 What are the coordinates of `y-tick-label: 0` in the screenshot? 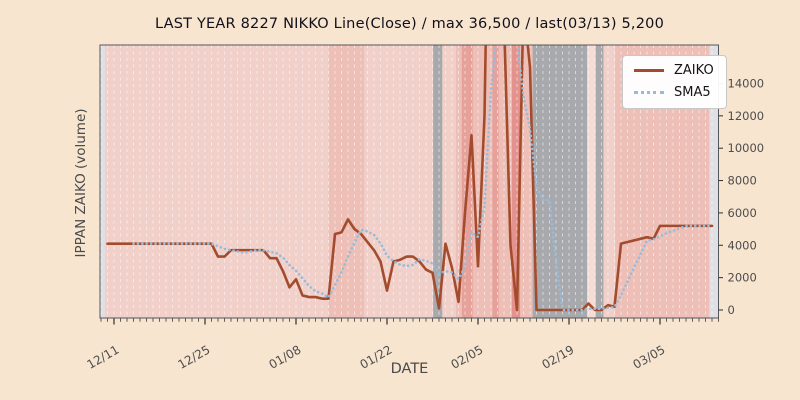 It's located at (731, 310).